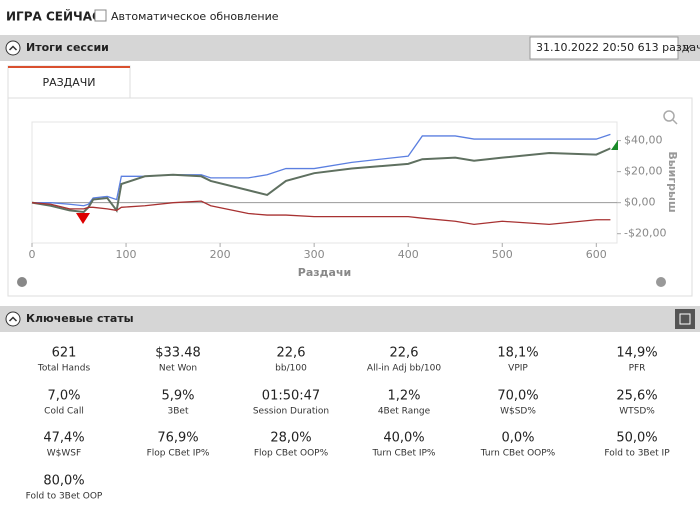 The image size is (700, 509). What do you see at coordinates (643, 171) in the screenshot?
I see `y-tick-label: $20,00` at bounding box center [643, 171].